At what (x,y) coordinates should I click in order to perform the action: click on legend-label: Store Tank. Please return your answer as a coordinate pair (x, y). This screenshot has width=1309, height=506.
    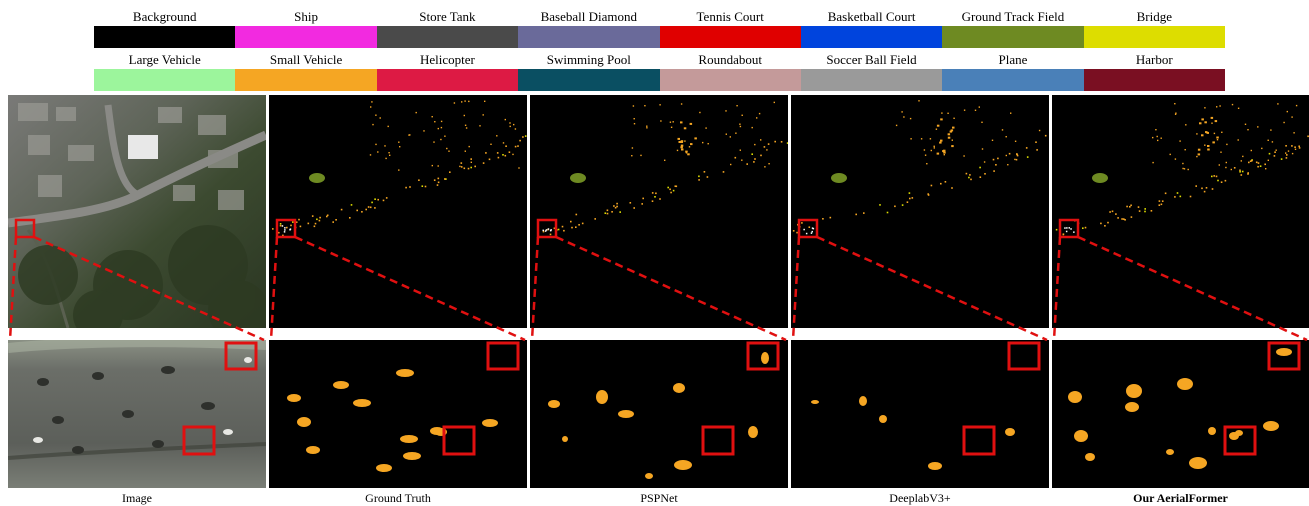
    Looking at the image, I should click on (447, 16).